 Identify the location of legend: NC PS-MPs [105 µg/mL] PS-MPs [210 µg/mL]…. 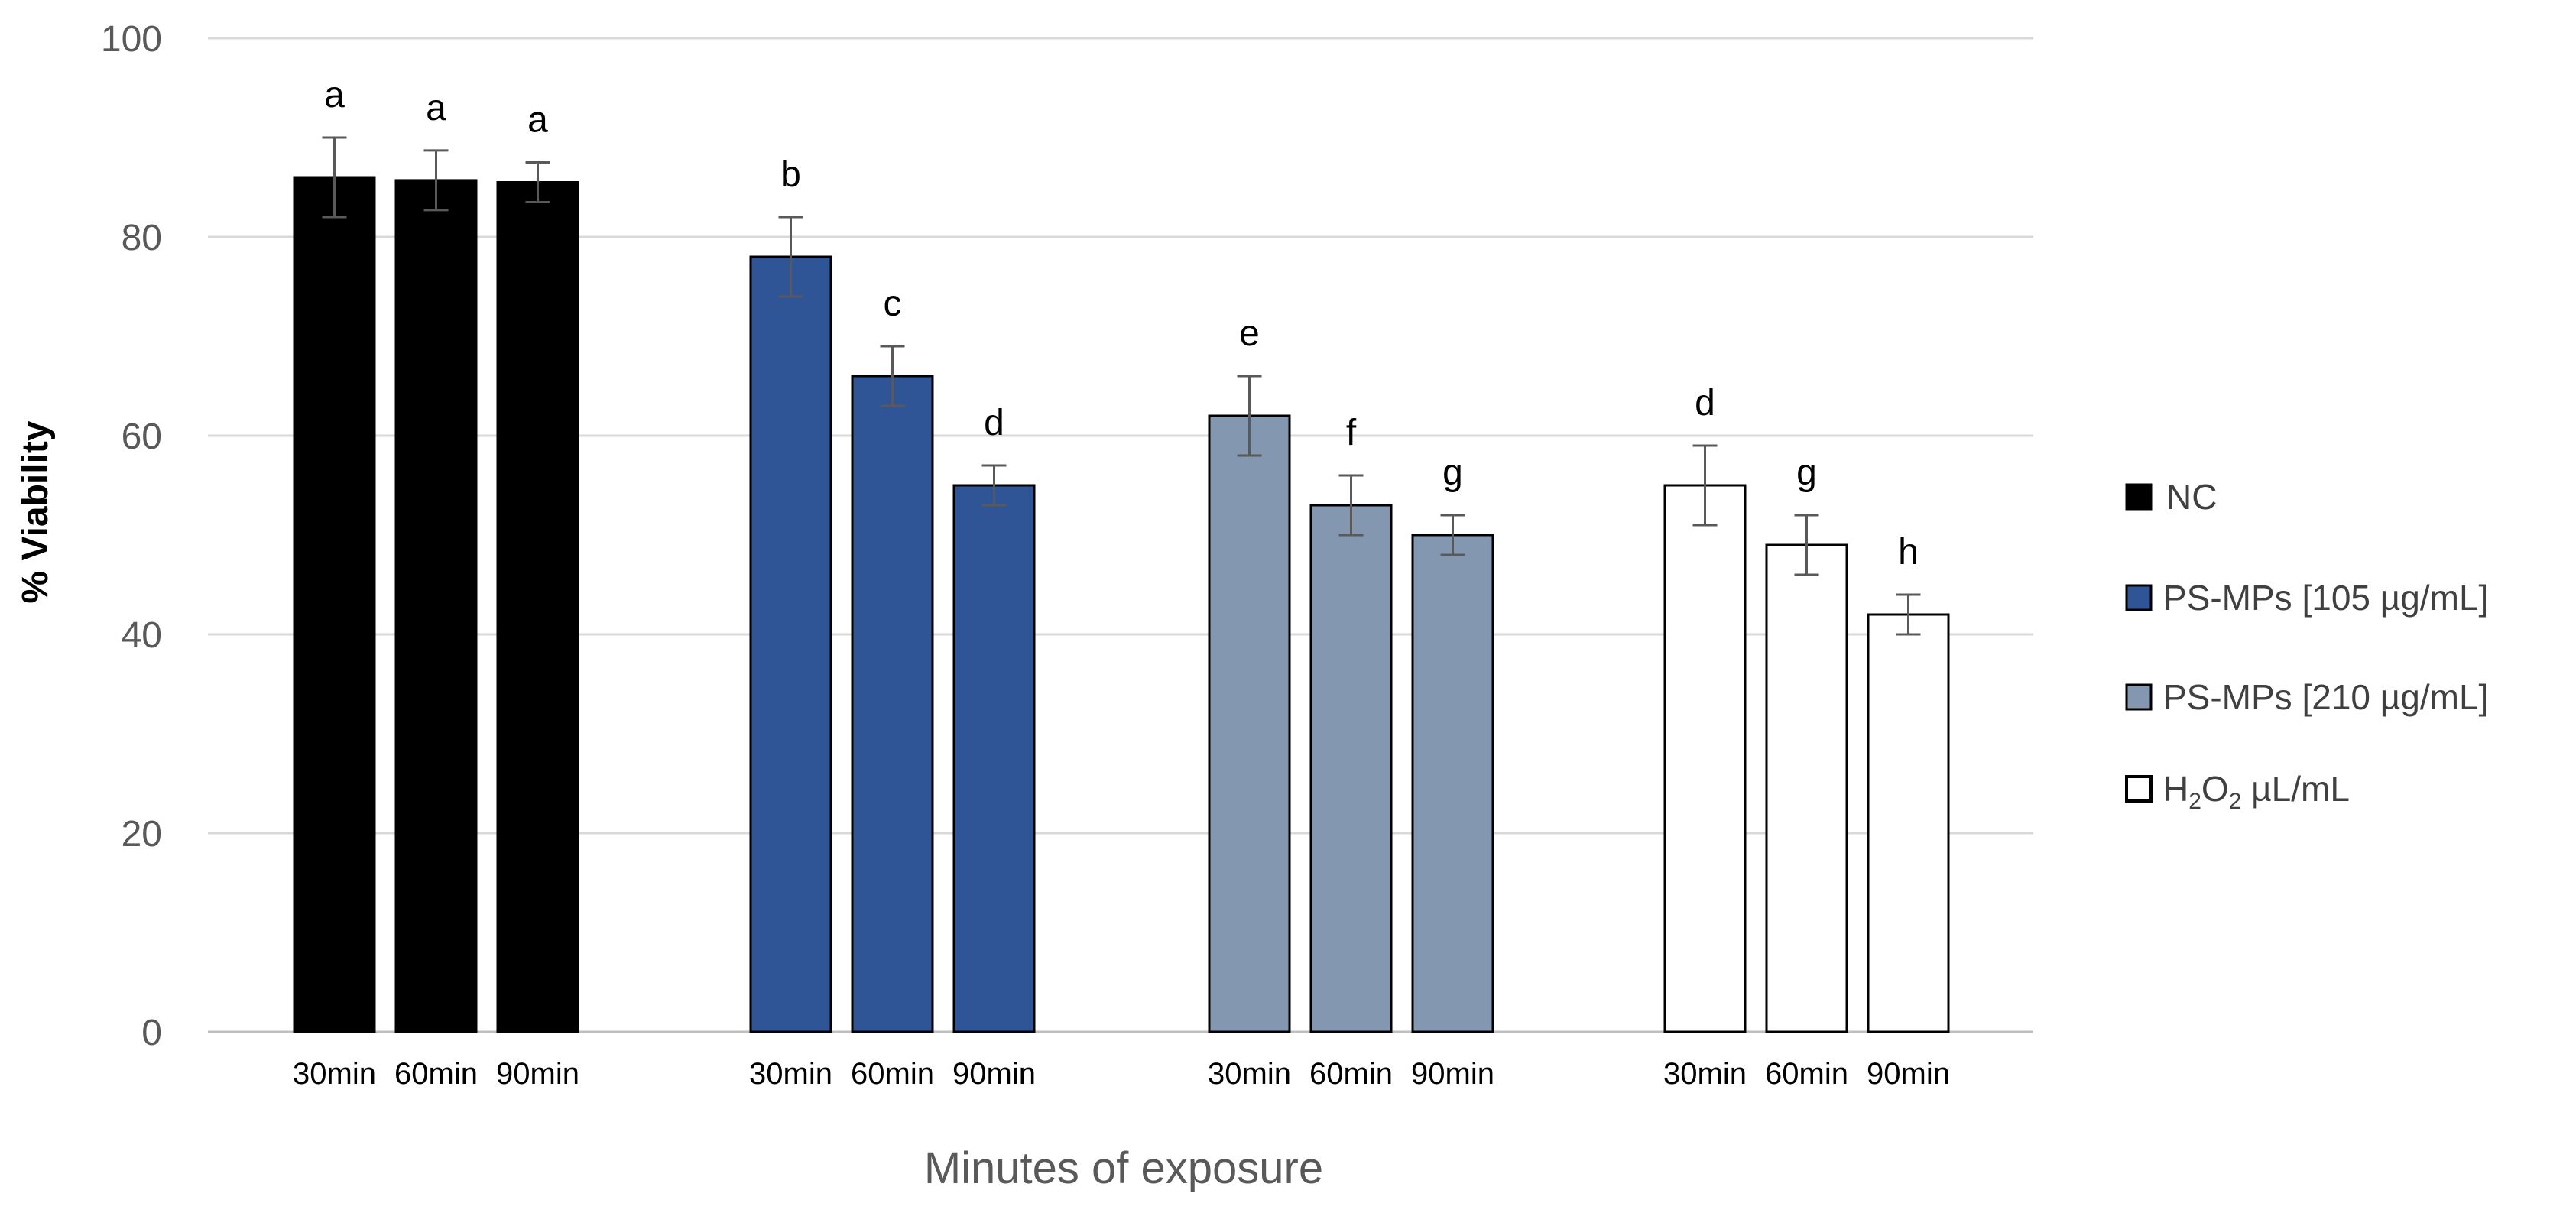
(2306, 645).